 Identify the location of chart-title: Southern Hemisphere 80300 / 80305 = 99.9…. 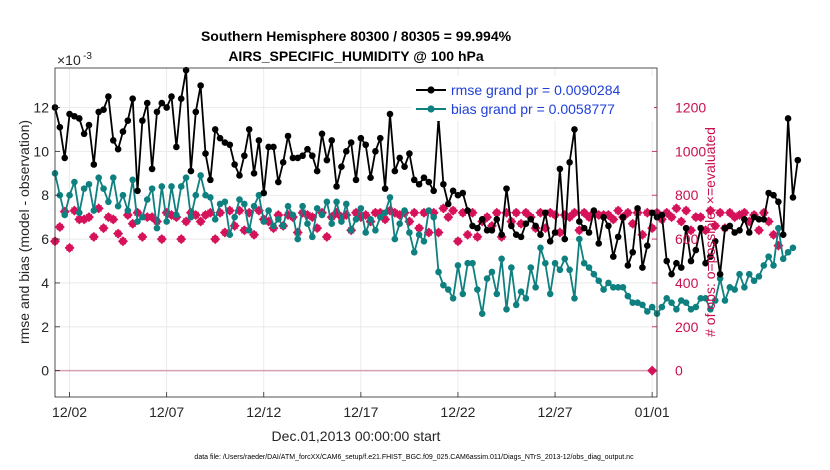
(356, 36).